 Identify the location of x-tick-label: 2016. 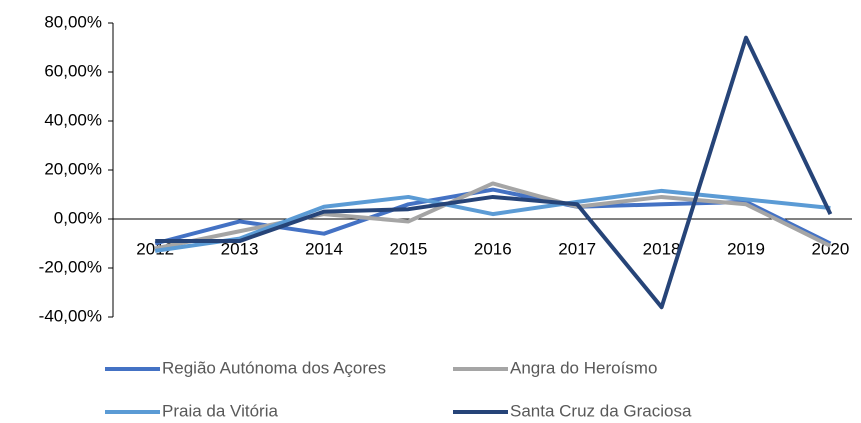
(493, 248).